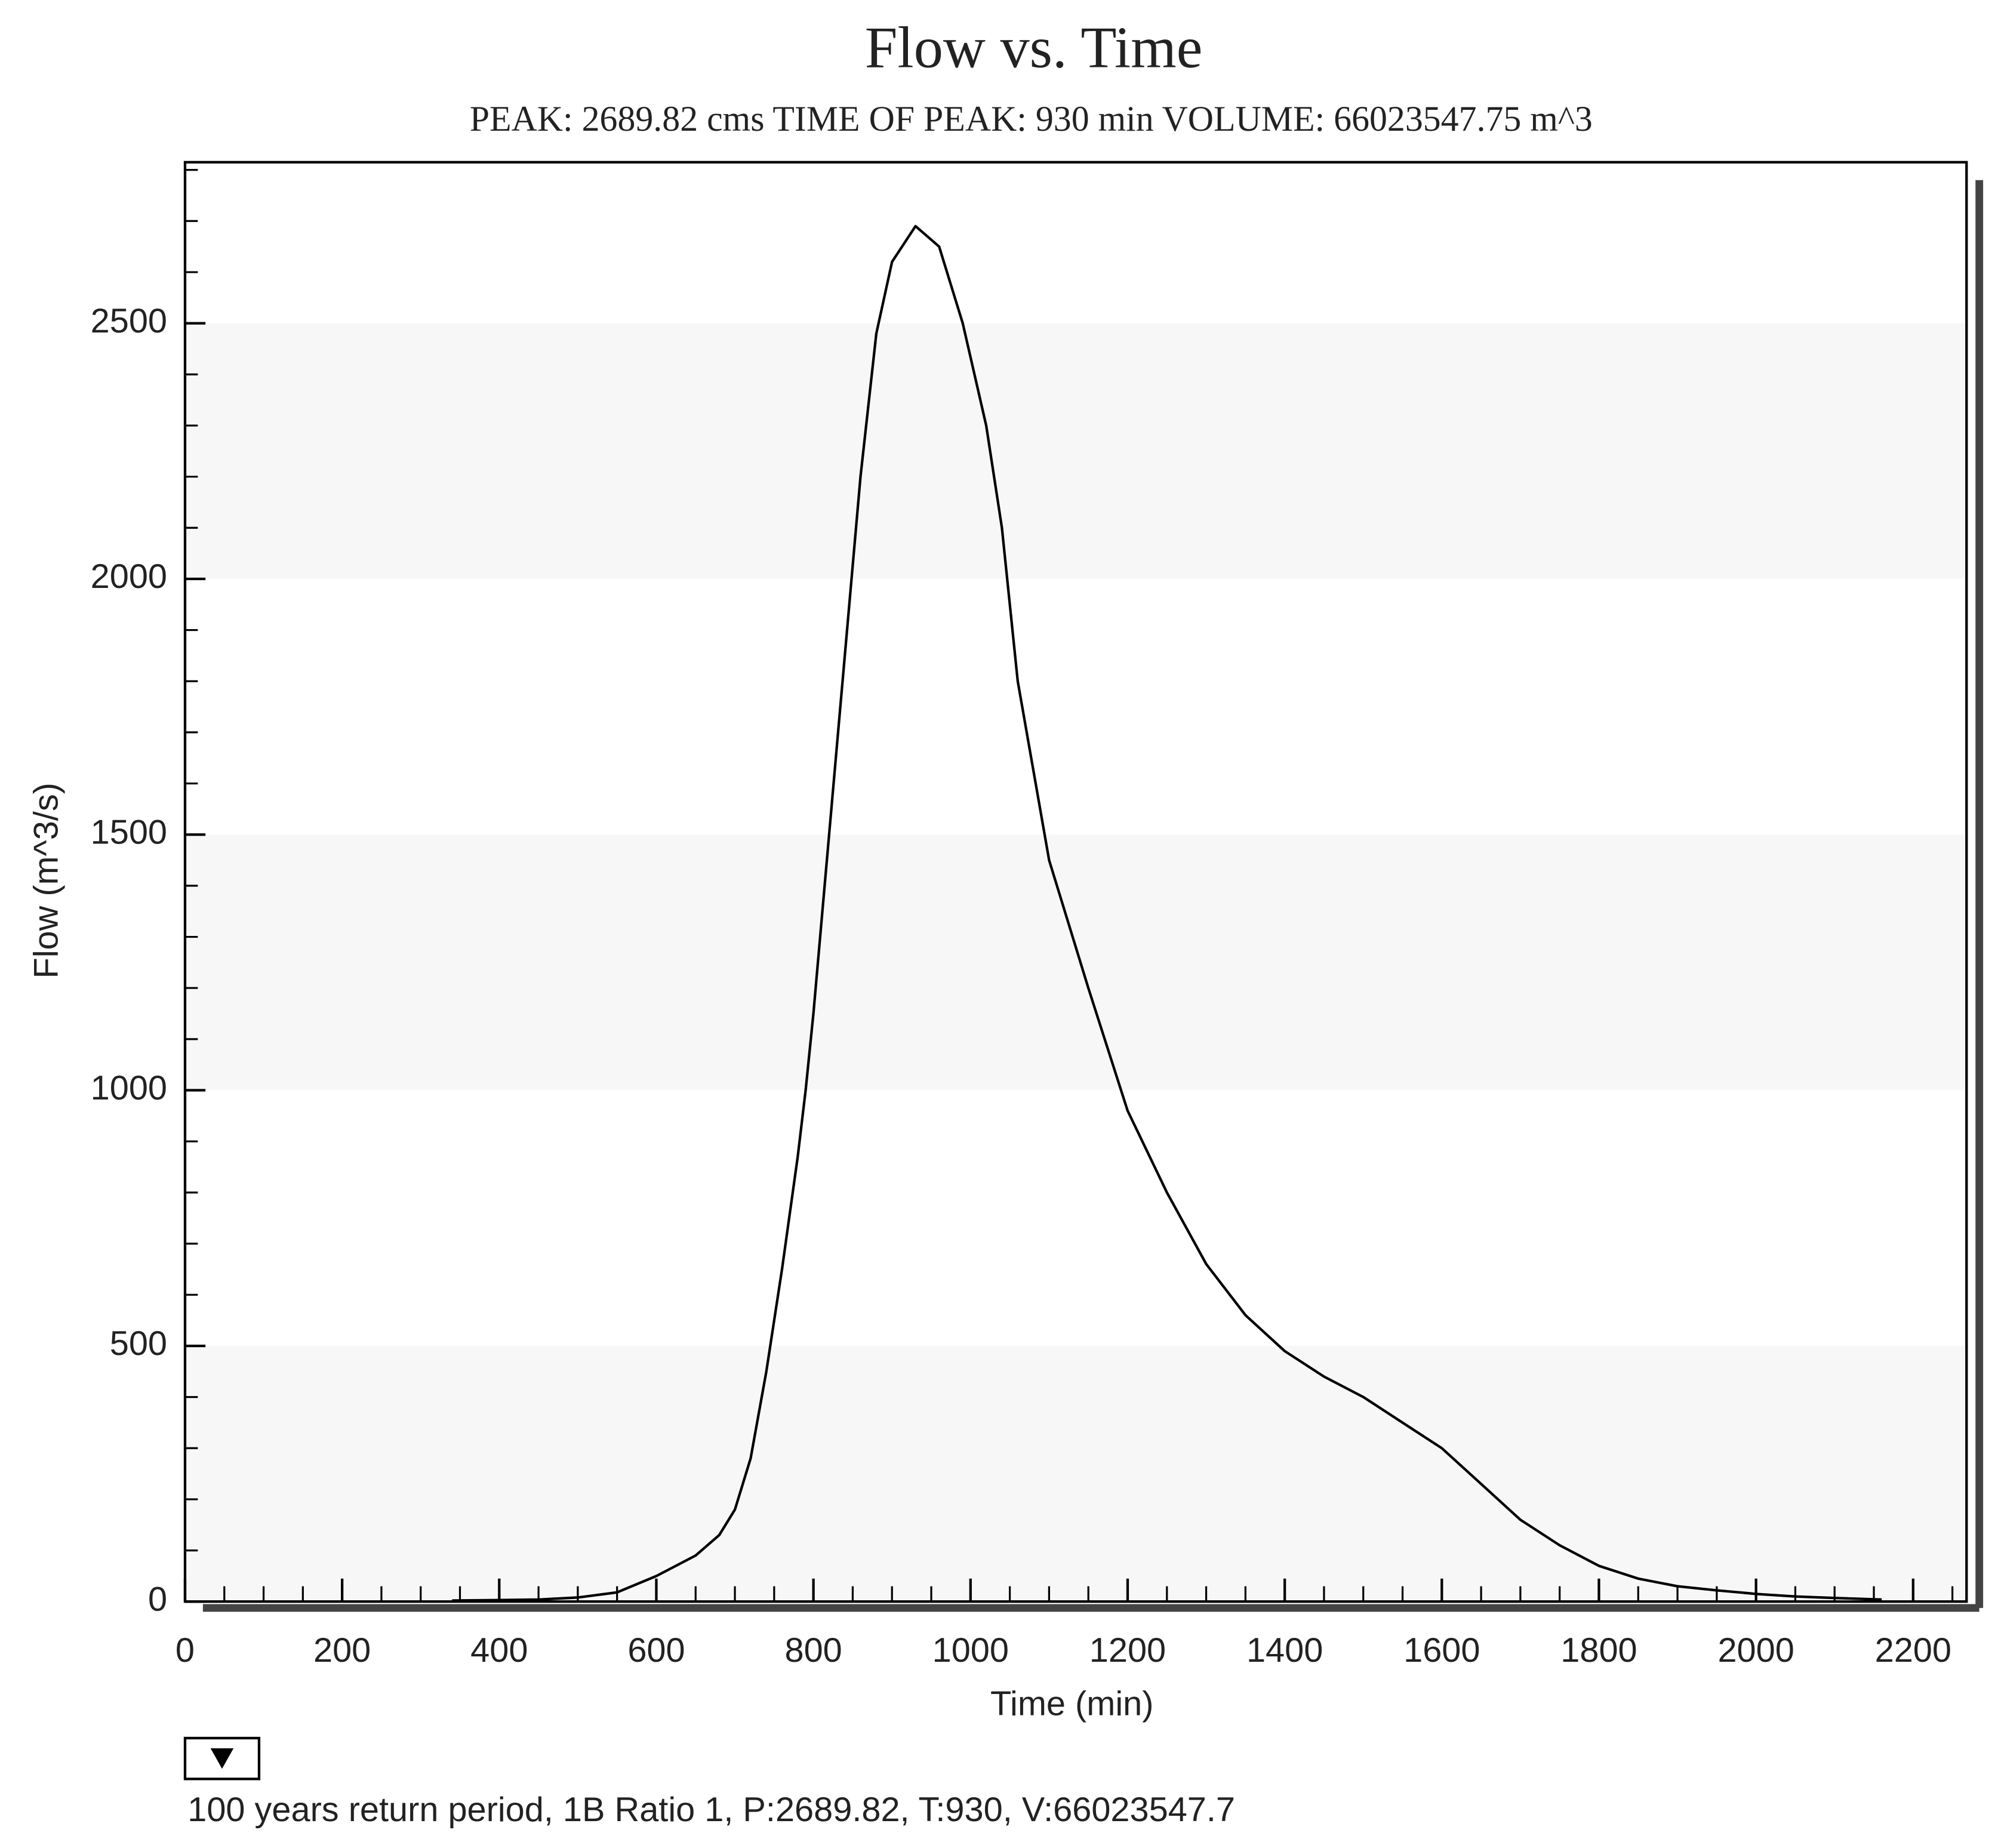  I want to click on y-tick-label: 1500, so click(129, 832).